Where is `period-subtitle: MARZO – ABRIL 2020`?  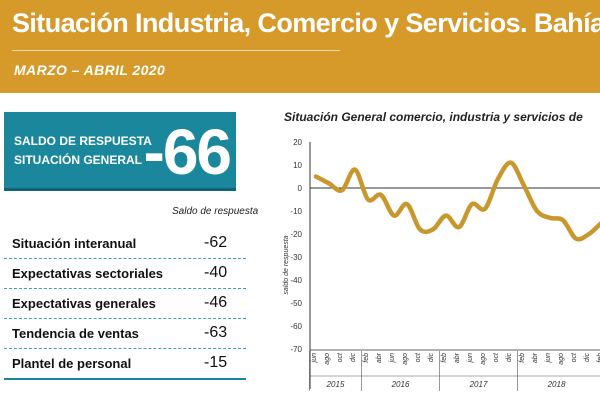
period-subtitle: MARZO – ABRIL 2020 is located at coordinates (90, 70).